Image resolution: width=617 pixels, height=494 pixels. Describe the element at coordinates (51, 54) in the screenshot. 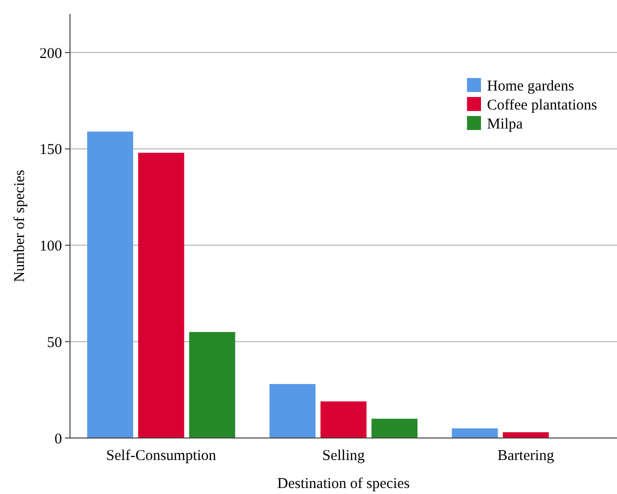

I see `y-tick-label: 200` at that location.